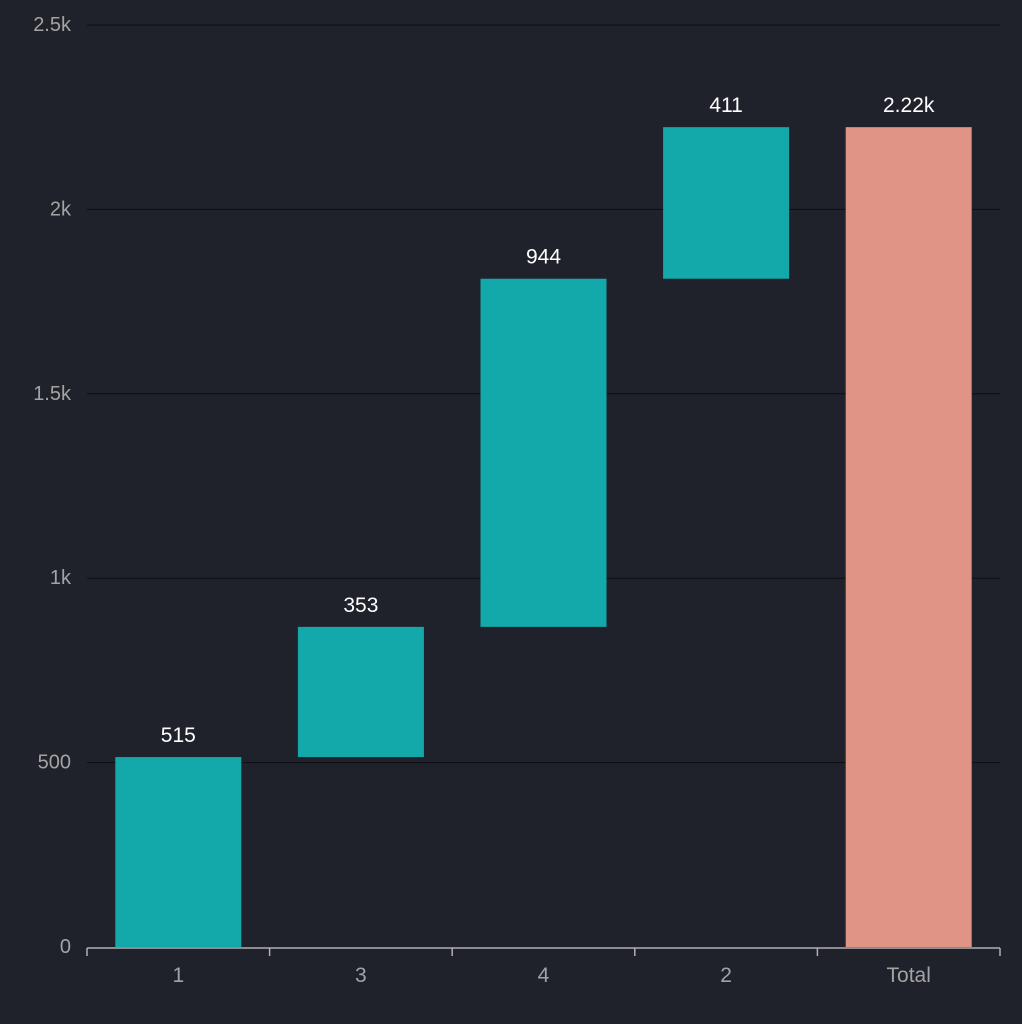 Image resolution: width=1022 pixels, height=1024 pixels. Describe the element at coordinates (908, 537) in the screenshot. I see `bar-total` at that location.